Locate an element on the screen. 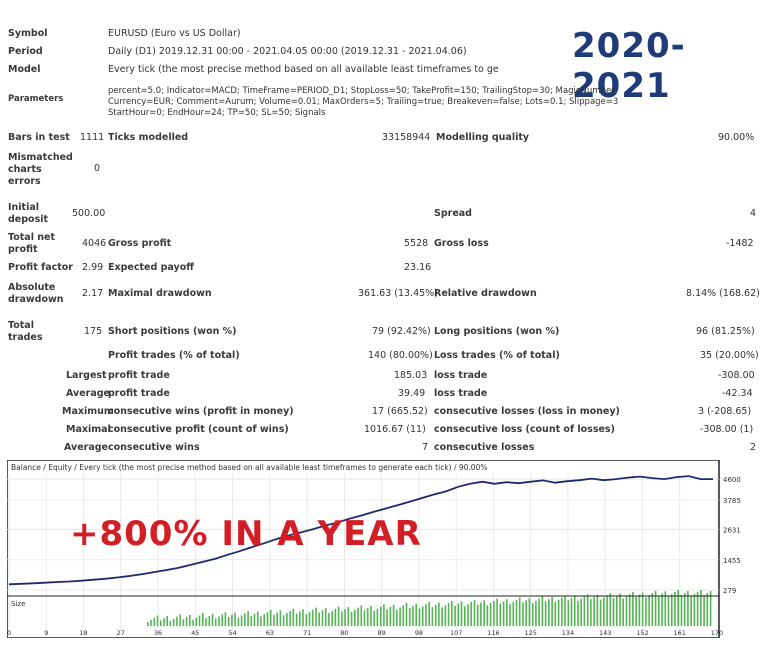  label-text: consecutive loss (count of losses) is located at coordinates (524, 429).